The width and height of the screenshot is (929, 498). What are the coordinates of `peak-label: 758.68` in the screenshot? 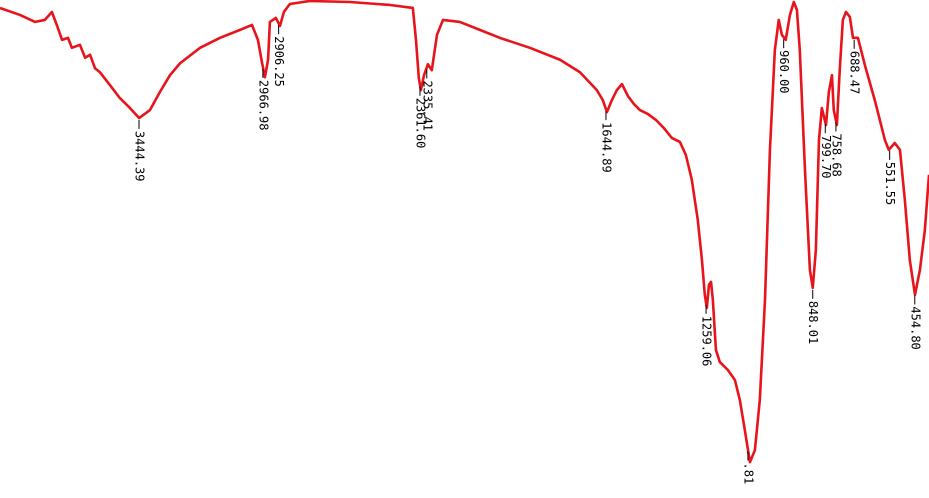 It's located at (836, 154).